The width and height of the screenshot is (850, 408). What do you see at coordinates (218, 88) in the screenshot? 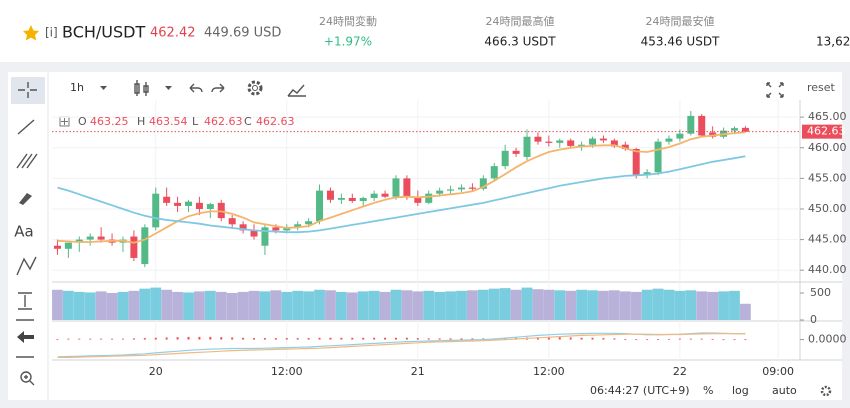
I see `redo` at bounding box center [218, 88].